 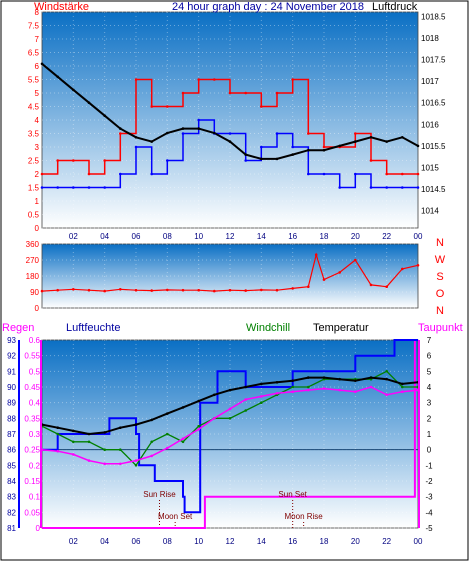 I want to click on rain-tick-label: 0.6, so click(x=35, y=340).